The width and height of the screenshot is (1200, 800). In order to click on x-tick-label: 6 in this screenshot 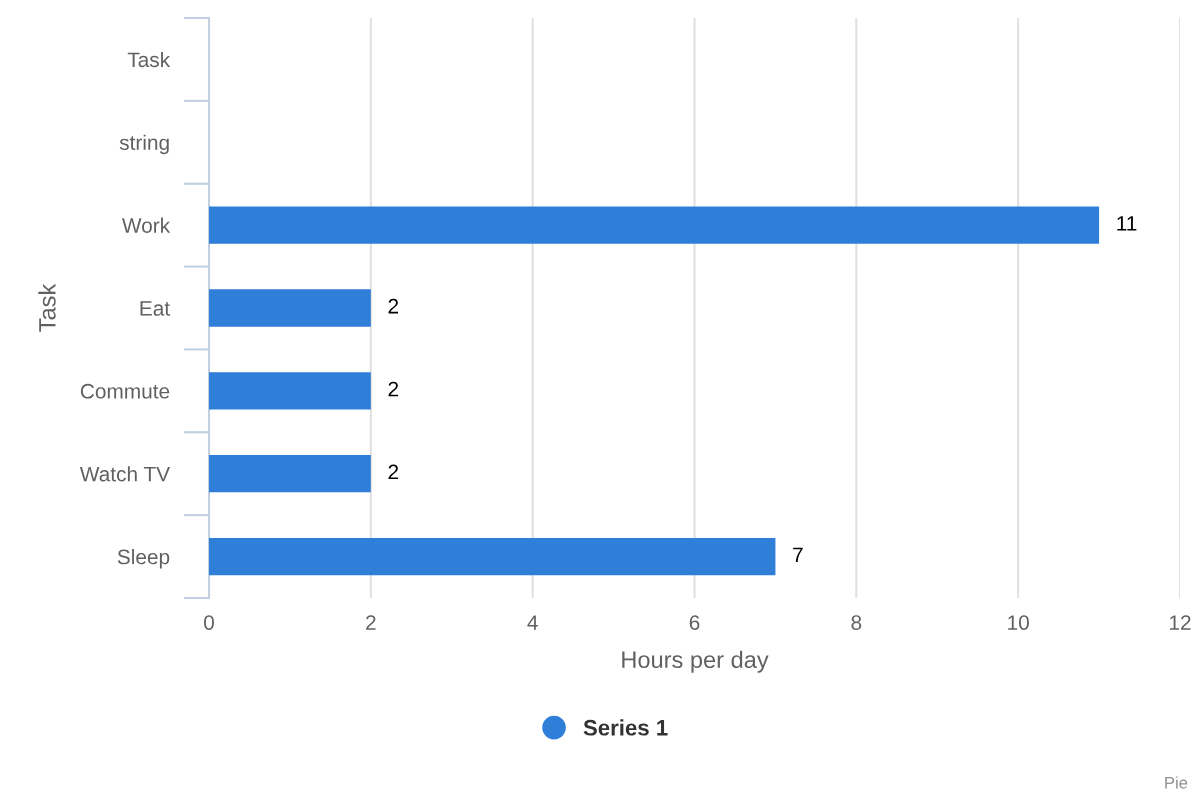, I will do `click(694, 622)`.